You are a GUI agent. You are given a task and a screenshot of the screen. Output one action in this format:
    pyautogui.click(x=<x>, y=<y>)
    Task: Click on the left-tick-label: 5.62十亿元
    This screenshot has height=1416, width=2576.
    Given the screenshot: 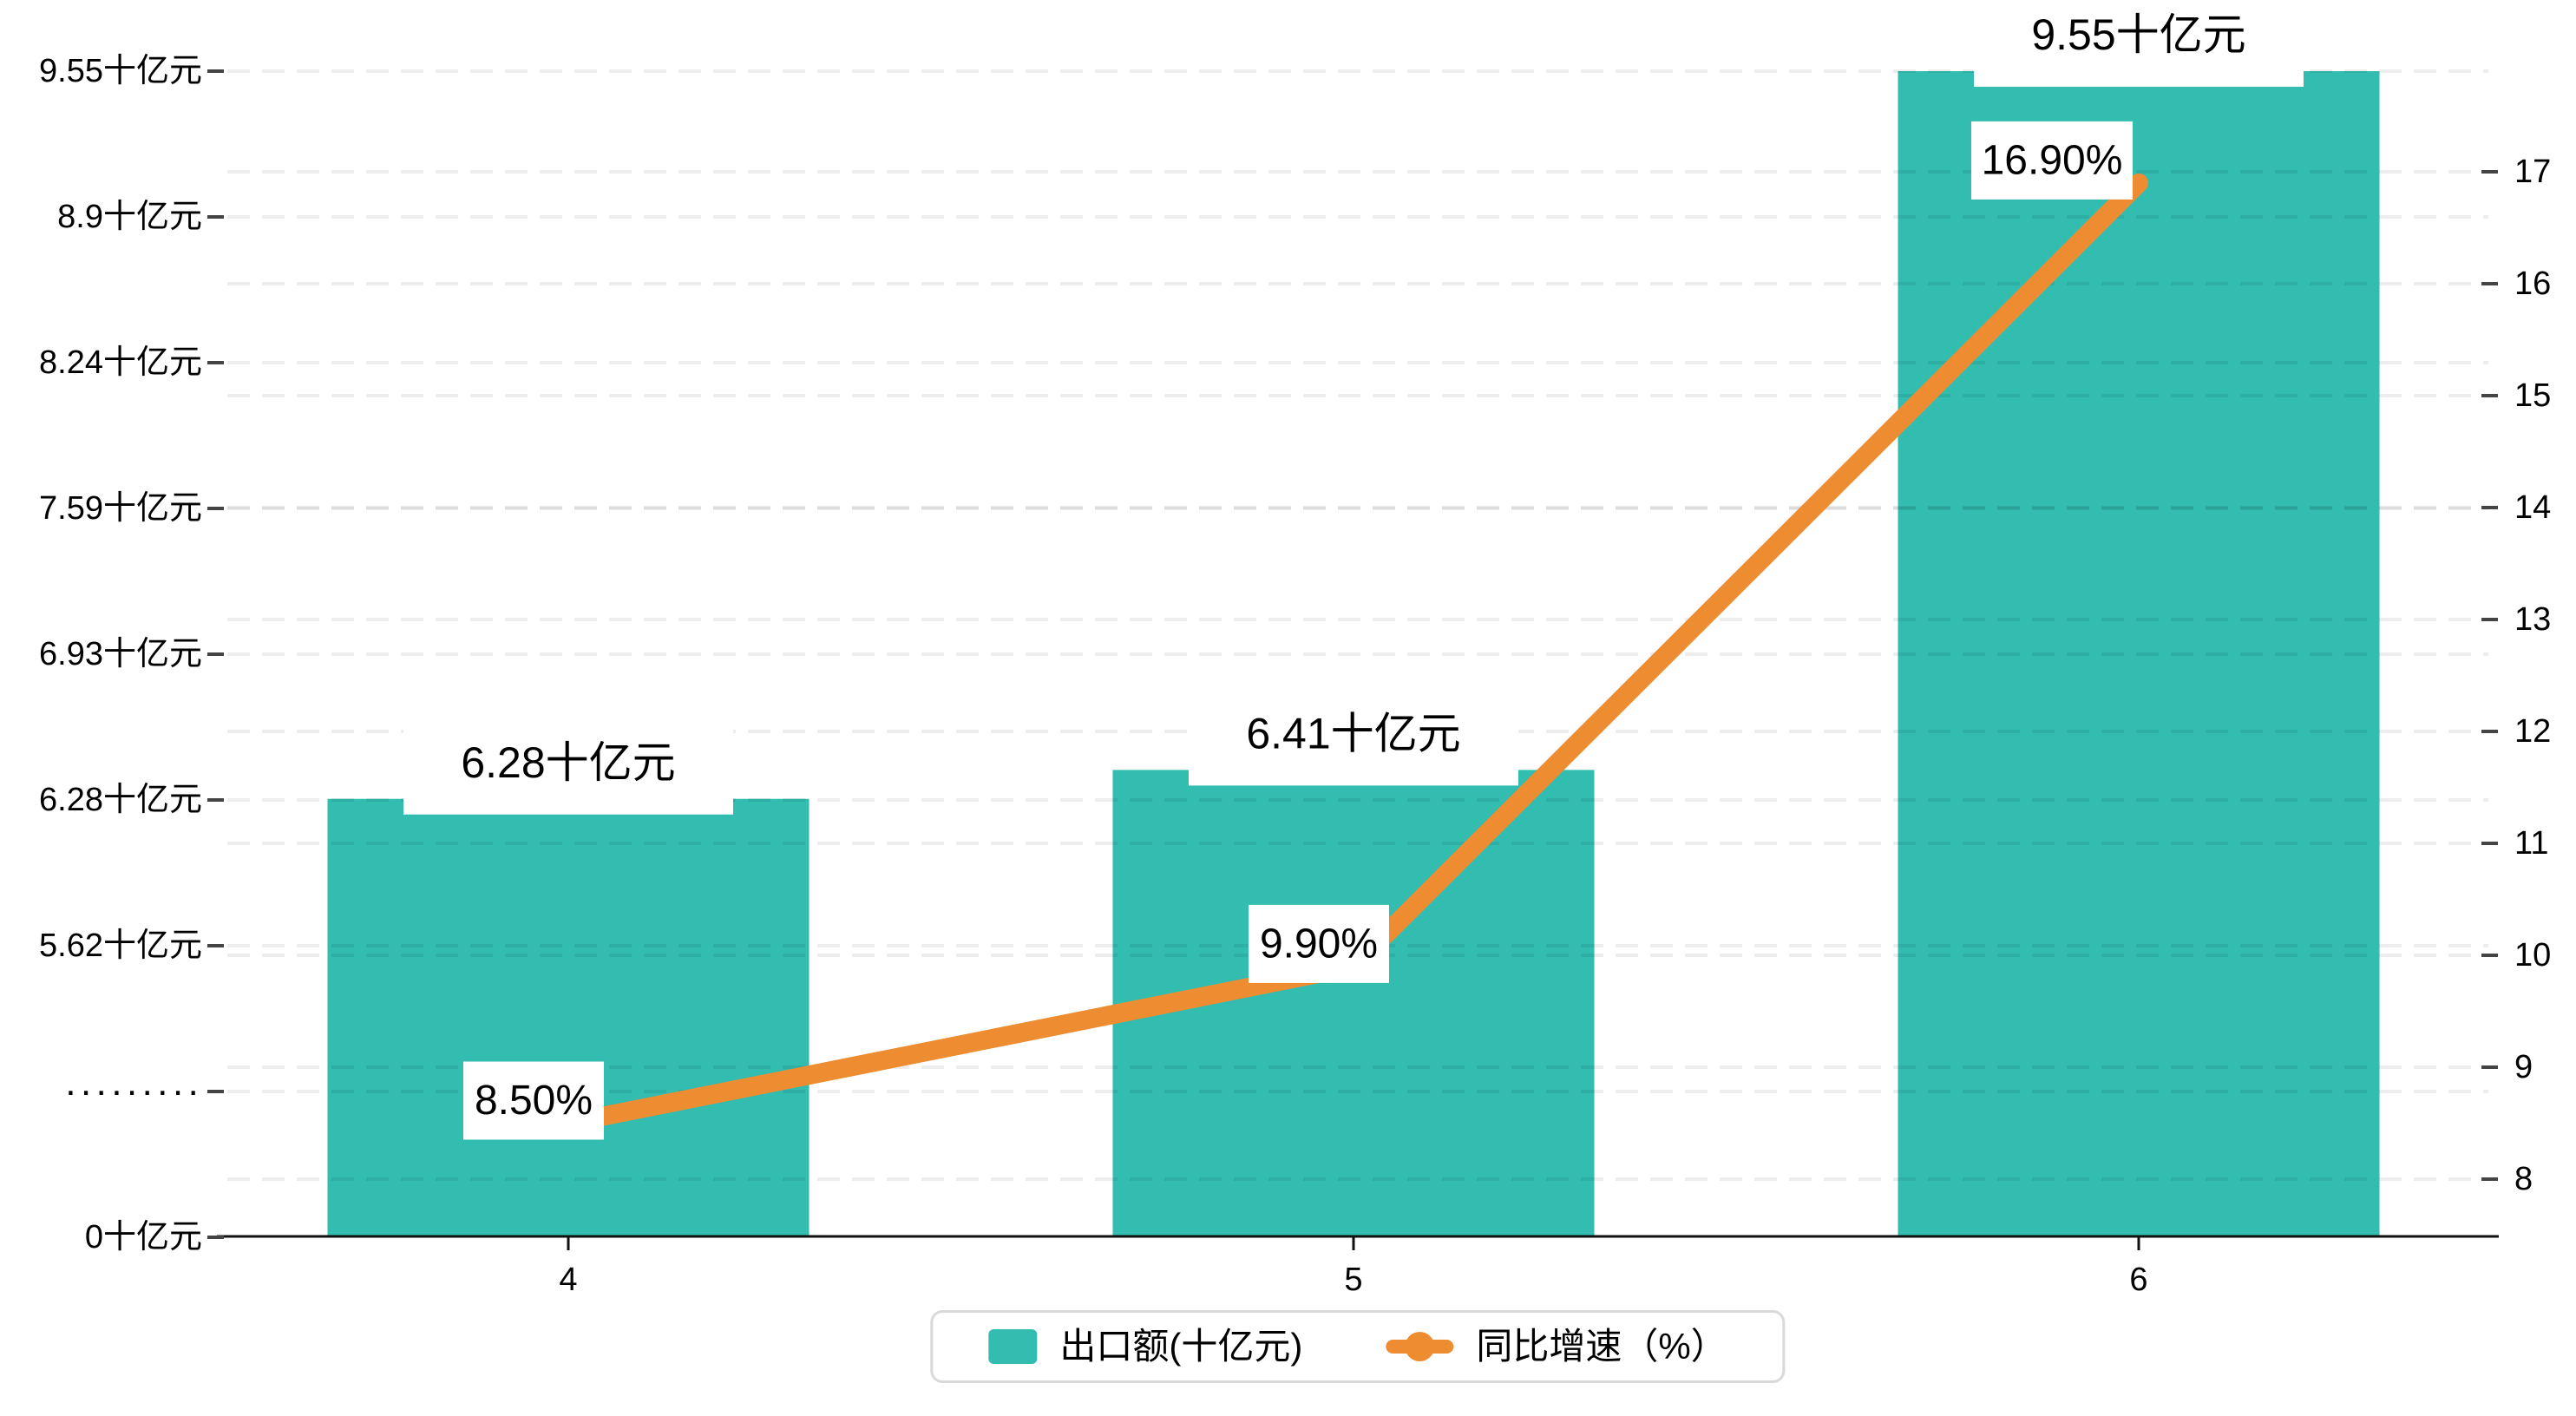 What is the action you would take?
    pyautogui.click(x=120, y=946)
    